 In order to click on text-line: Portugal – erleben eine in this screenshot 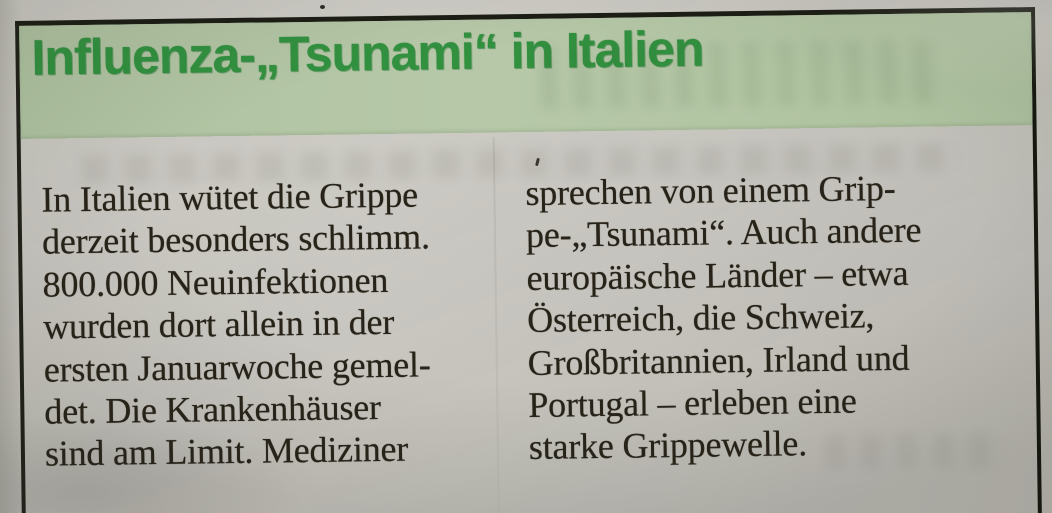, I will do `click(692, 403)`.